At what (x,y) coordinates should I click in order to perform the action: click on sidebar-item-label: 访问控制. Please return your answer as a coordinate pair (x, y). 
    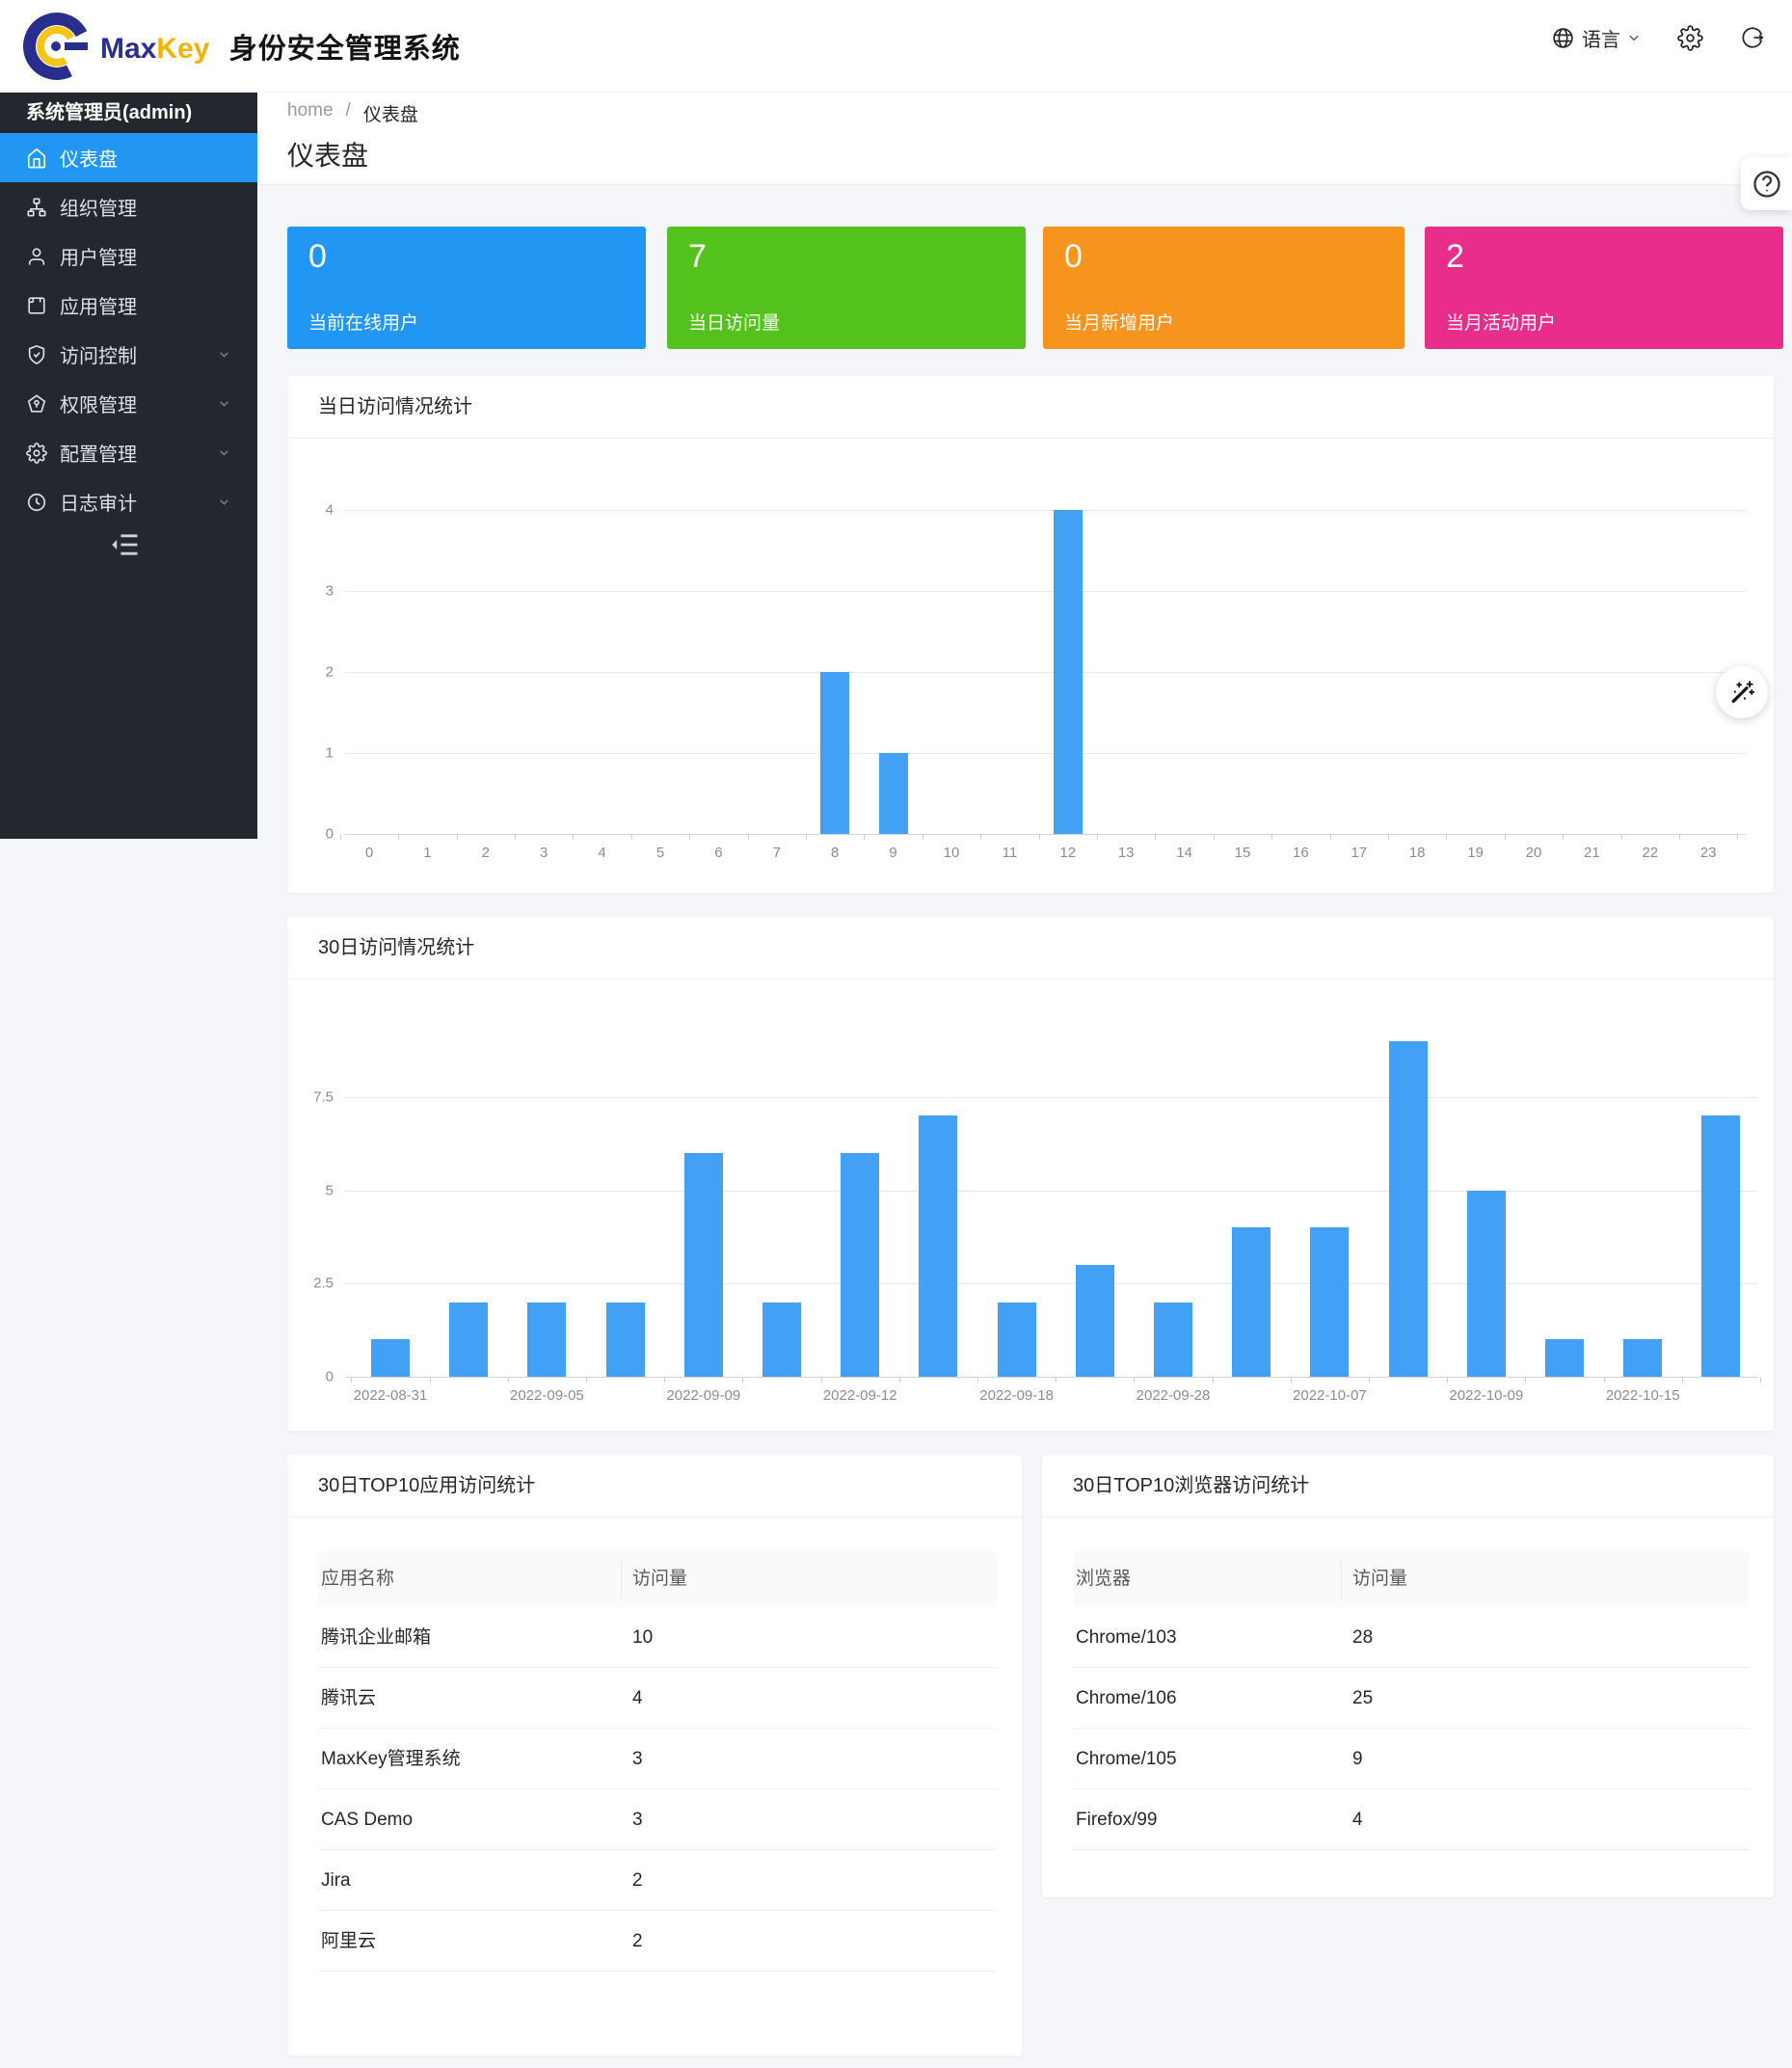
    Looking at the image, I should click on (98, 356).